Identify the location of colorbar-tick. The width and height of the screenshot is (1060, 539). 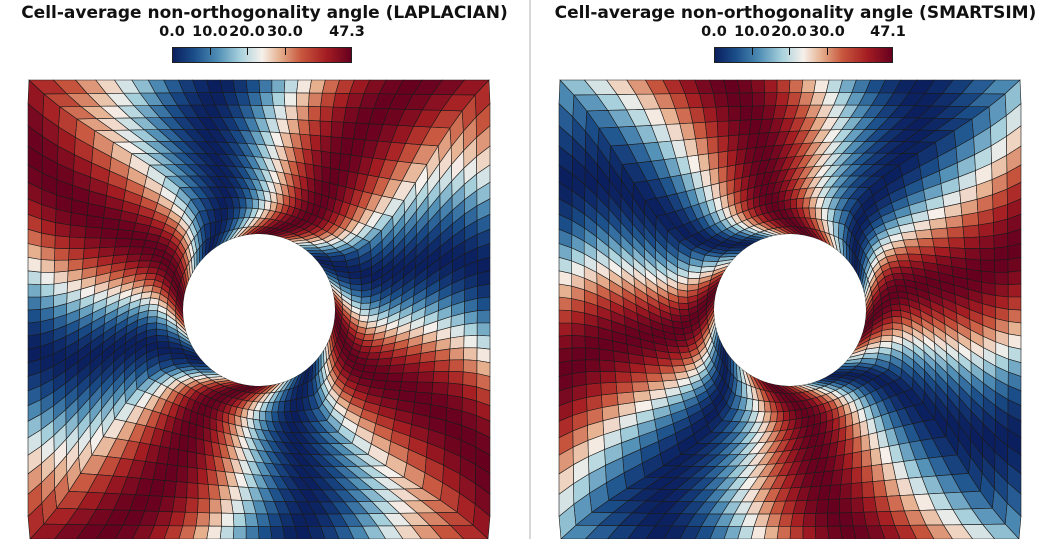
(210, 51).